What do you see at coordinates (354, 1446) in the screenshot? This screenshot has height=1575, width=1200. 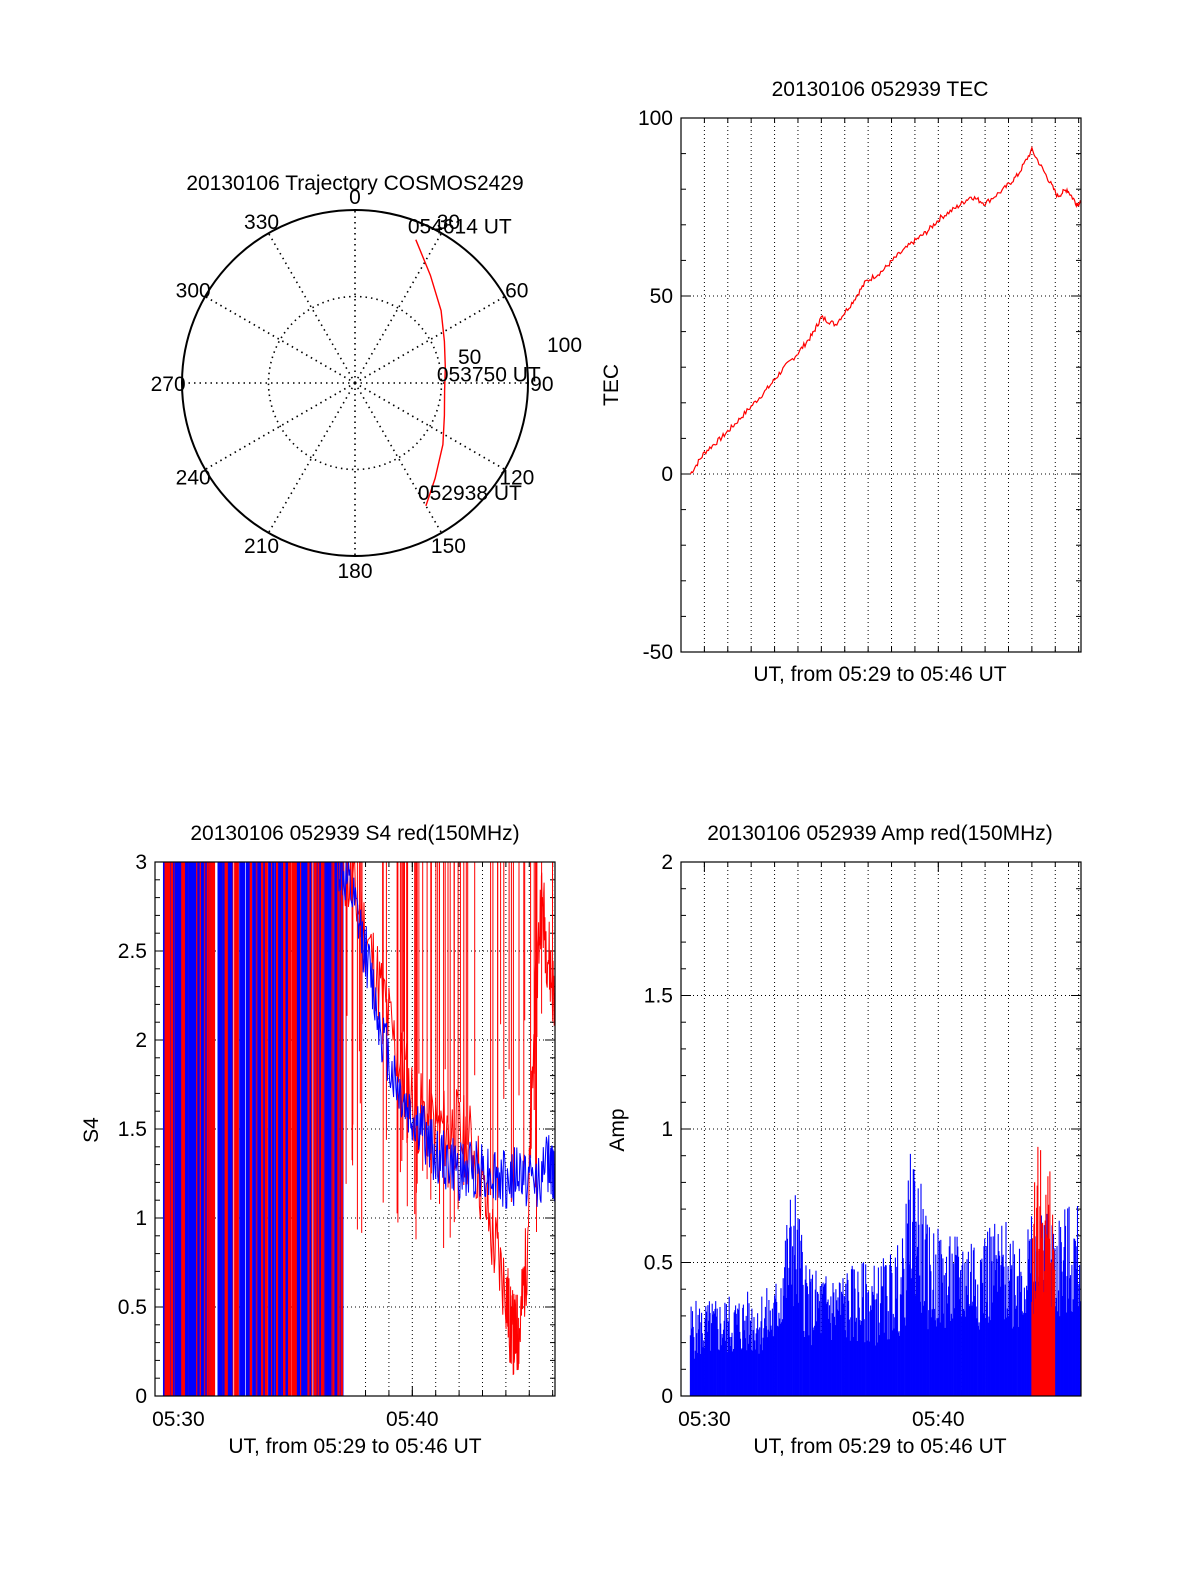 I see `s4-x-axis-label: UT, from 05:29 to 05:46 UT` at bounding box center [354, 1446].